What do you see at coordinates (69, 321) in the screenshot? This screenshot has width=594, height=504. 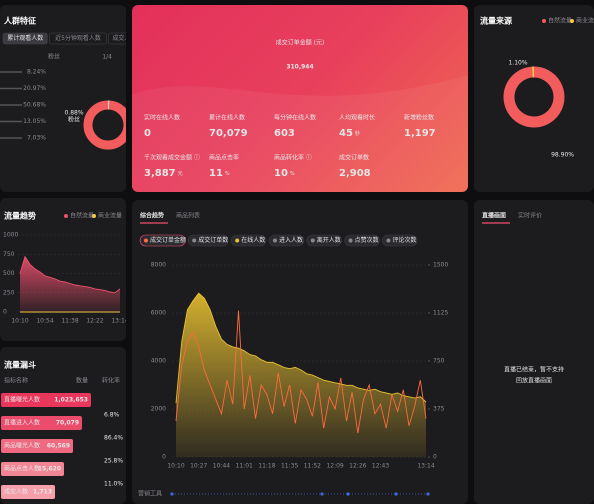 I see `x-tick-label: 11:38` at bounding box center [69, 321].